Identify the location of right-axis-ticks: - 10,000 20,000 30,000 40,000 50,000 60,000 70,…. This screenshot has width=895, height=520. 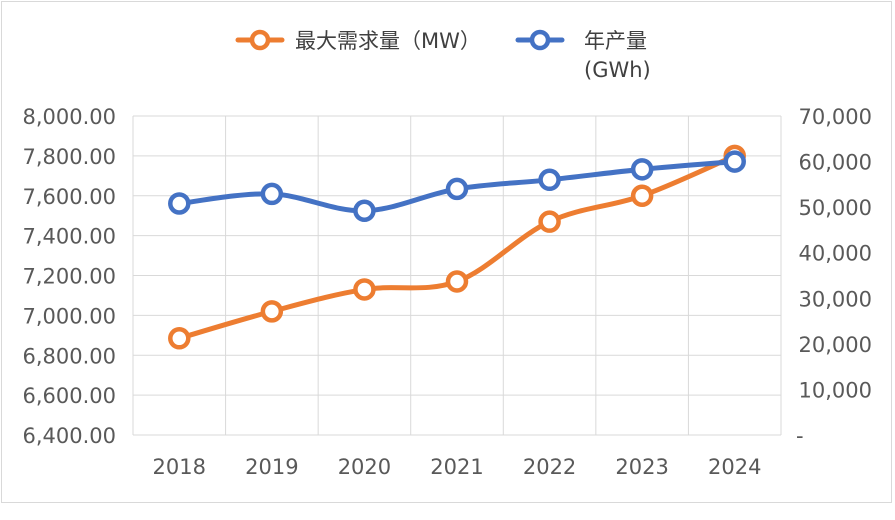
(834, 276).